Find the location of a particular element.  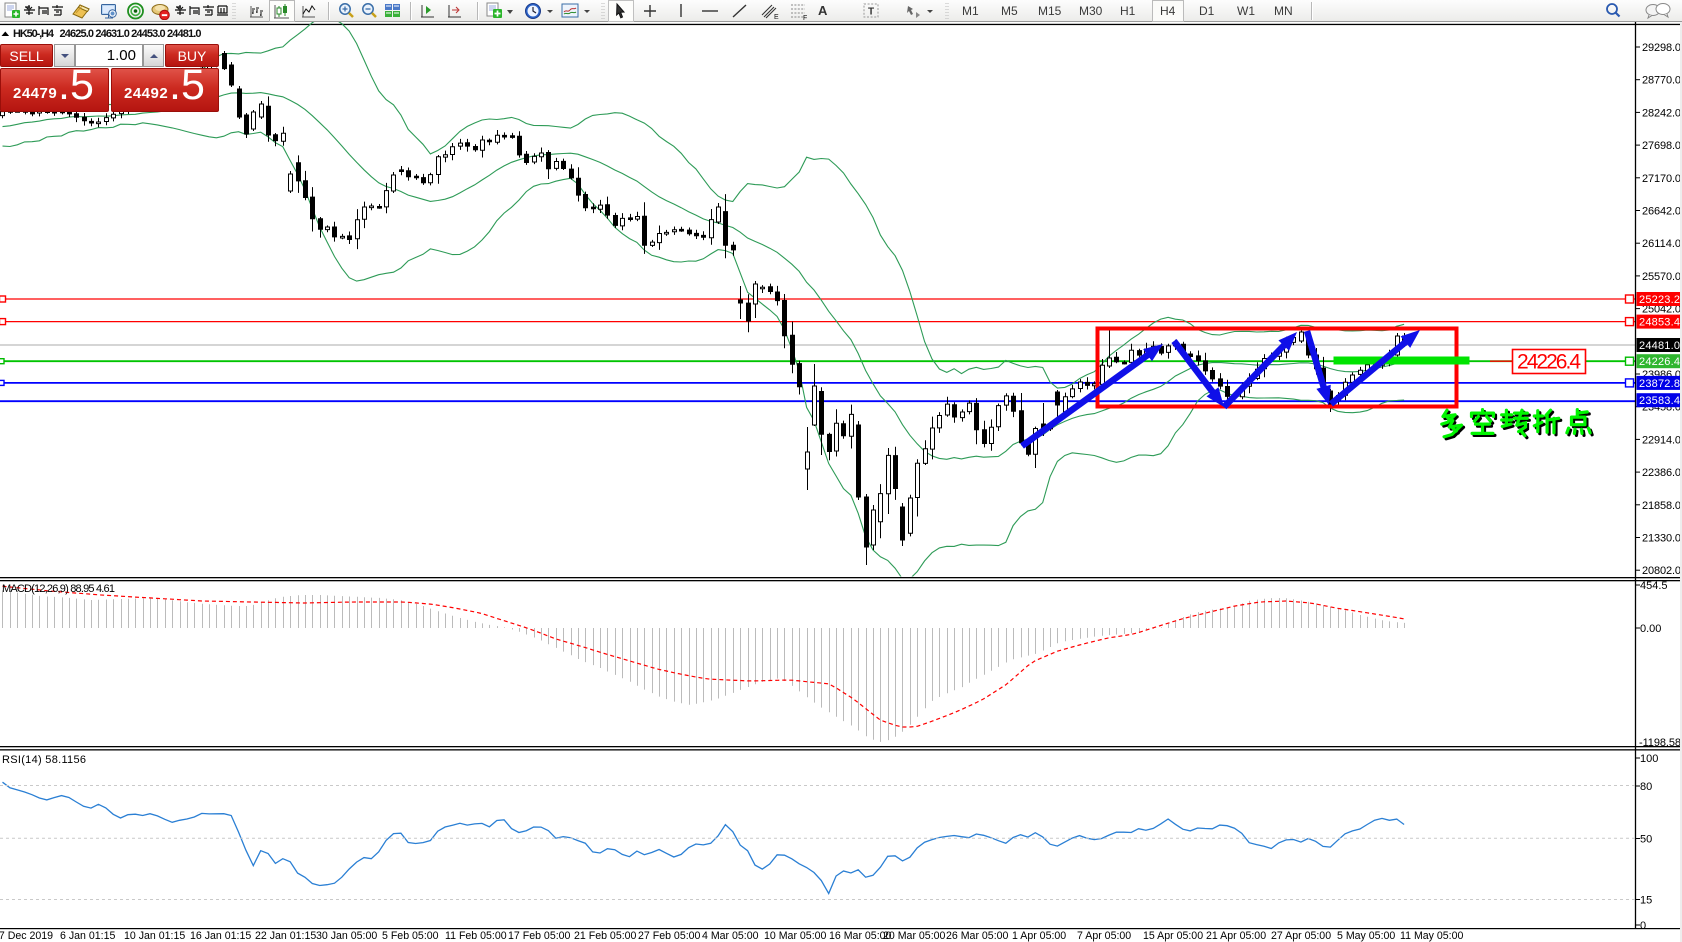

svg-text: 26642.0 is located at coordinates (1661, 212).